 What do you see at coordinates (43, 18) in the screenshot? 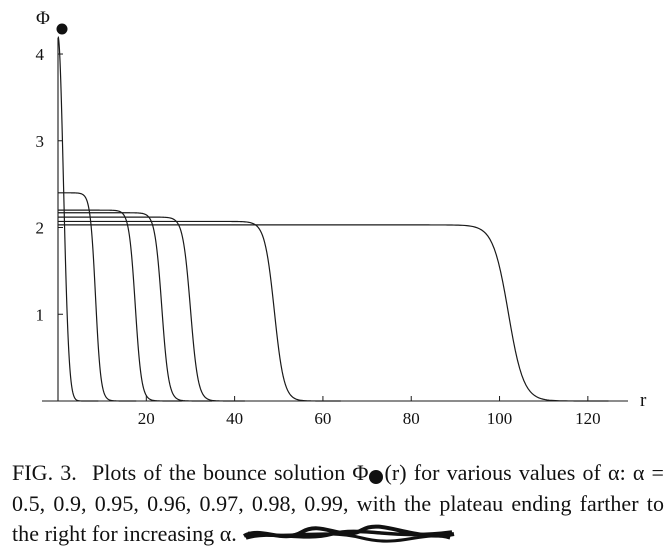
I see `y-axis-label: Φ` at bounding box center [43, 18].